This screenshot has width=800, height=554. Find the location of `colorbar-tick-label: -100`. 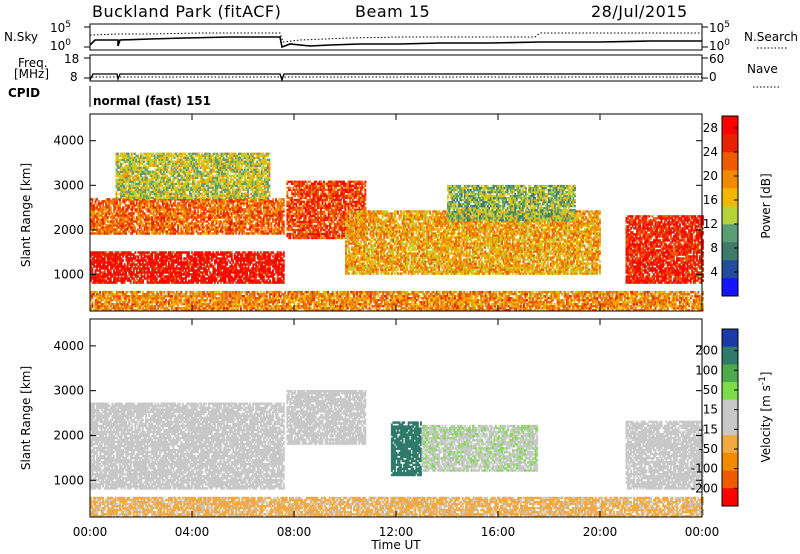

colorbar-tick-label: -100 is located at coordinates (704, 469).